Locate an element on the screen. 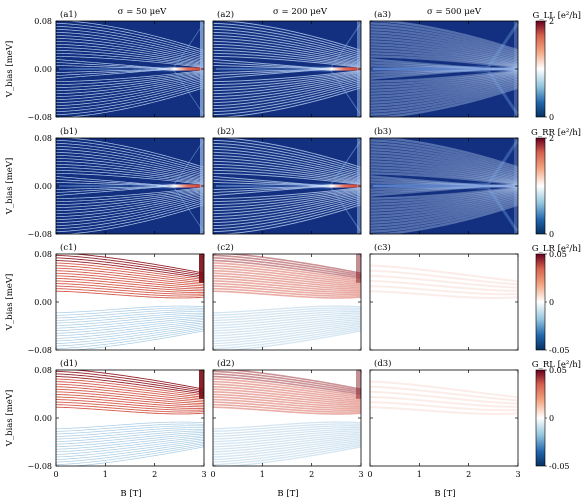 The image size is (581, 504). colorbar-tick-label: 0.05 is located at coordinates (558, 254).